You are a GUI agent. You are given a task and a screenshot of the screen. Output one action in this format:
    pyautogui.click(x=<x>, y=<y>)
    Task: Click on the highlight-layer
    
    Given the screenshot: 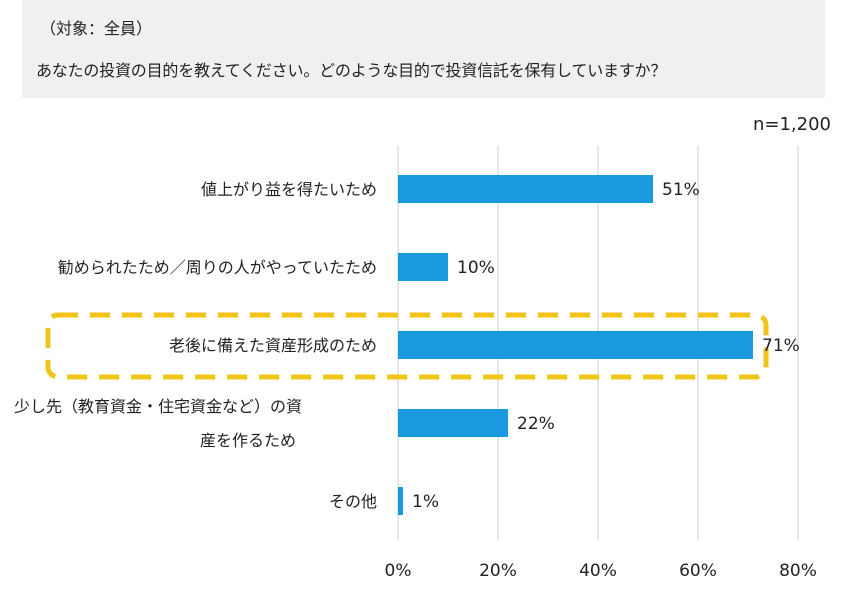 What is the action you would take?
    pyautogui.click(x=407, y=346)
    